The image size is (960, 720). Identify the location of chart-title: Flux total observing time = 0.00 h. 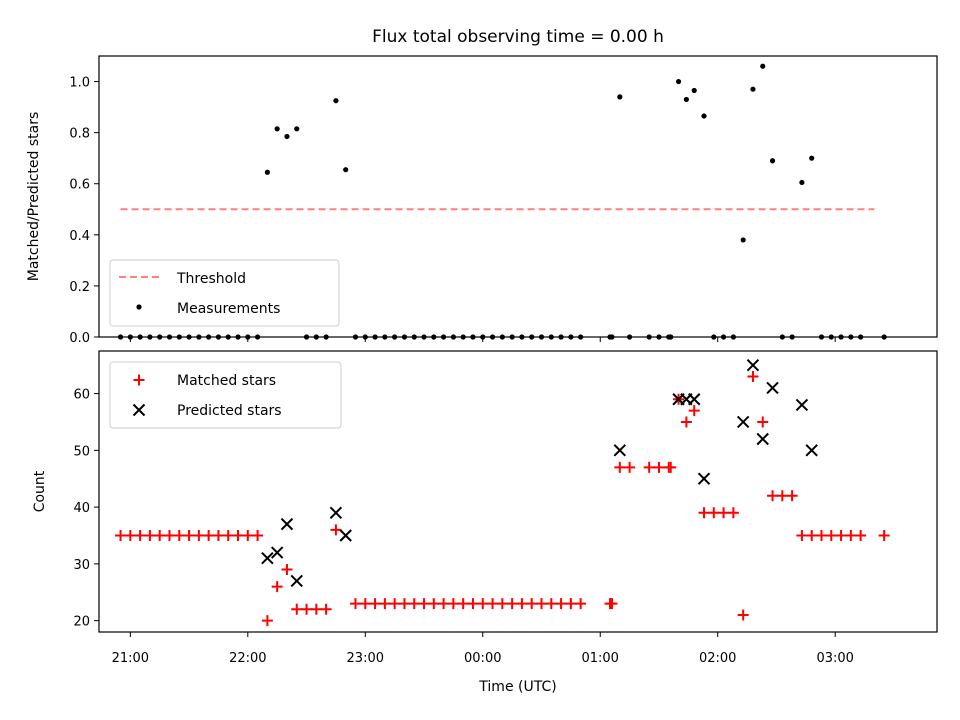
(518, 37).